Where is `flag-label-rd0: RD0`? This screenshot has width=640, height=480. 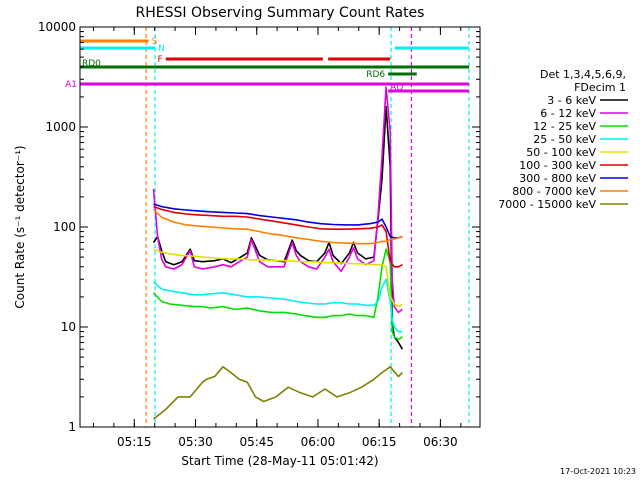
flag-label-rd0: RD0 is located at coordinates (91, 64).